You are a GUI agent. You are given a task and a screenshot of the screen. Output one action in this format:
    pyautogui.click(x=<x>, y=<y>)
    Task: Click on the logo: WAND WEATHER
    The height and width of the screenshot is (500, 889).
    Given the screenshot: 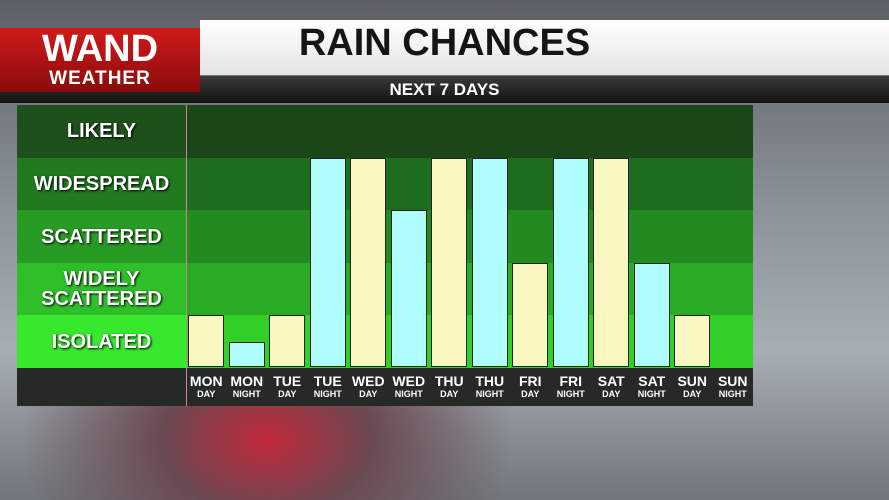 What is the action you would take?
    pyautogui.click(x=100, y=60)
    